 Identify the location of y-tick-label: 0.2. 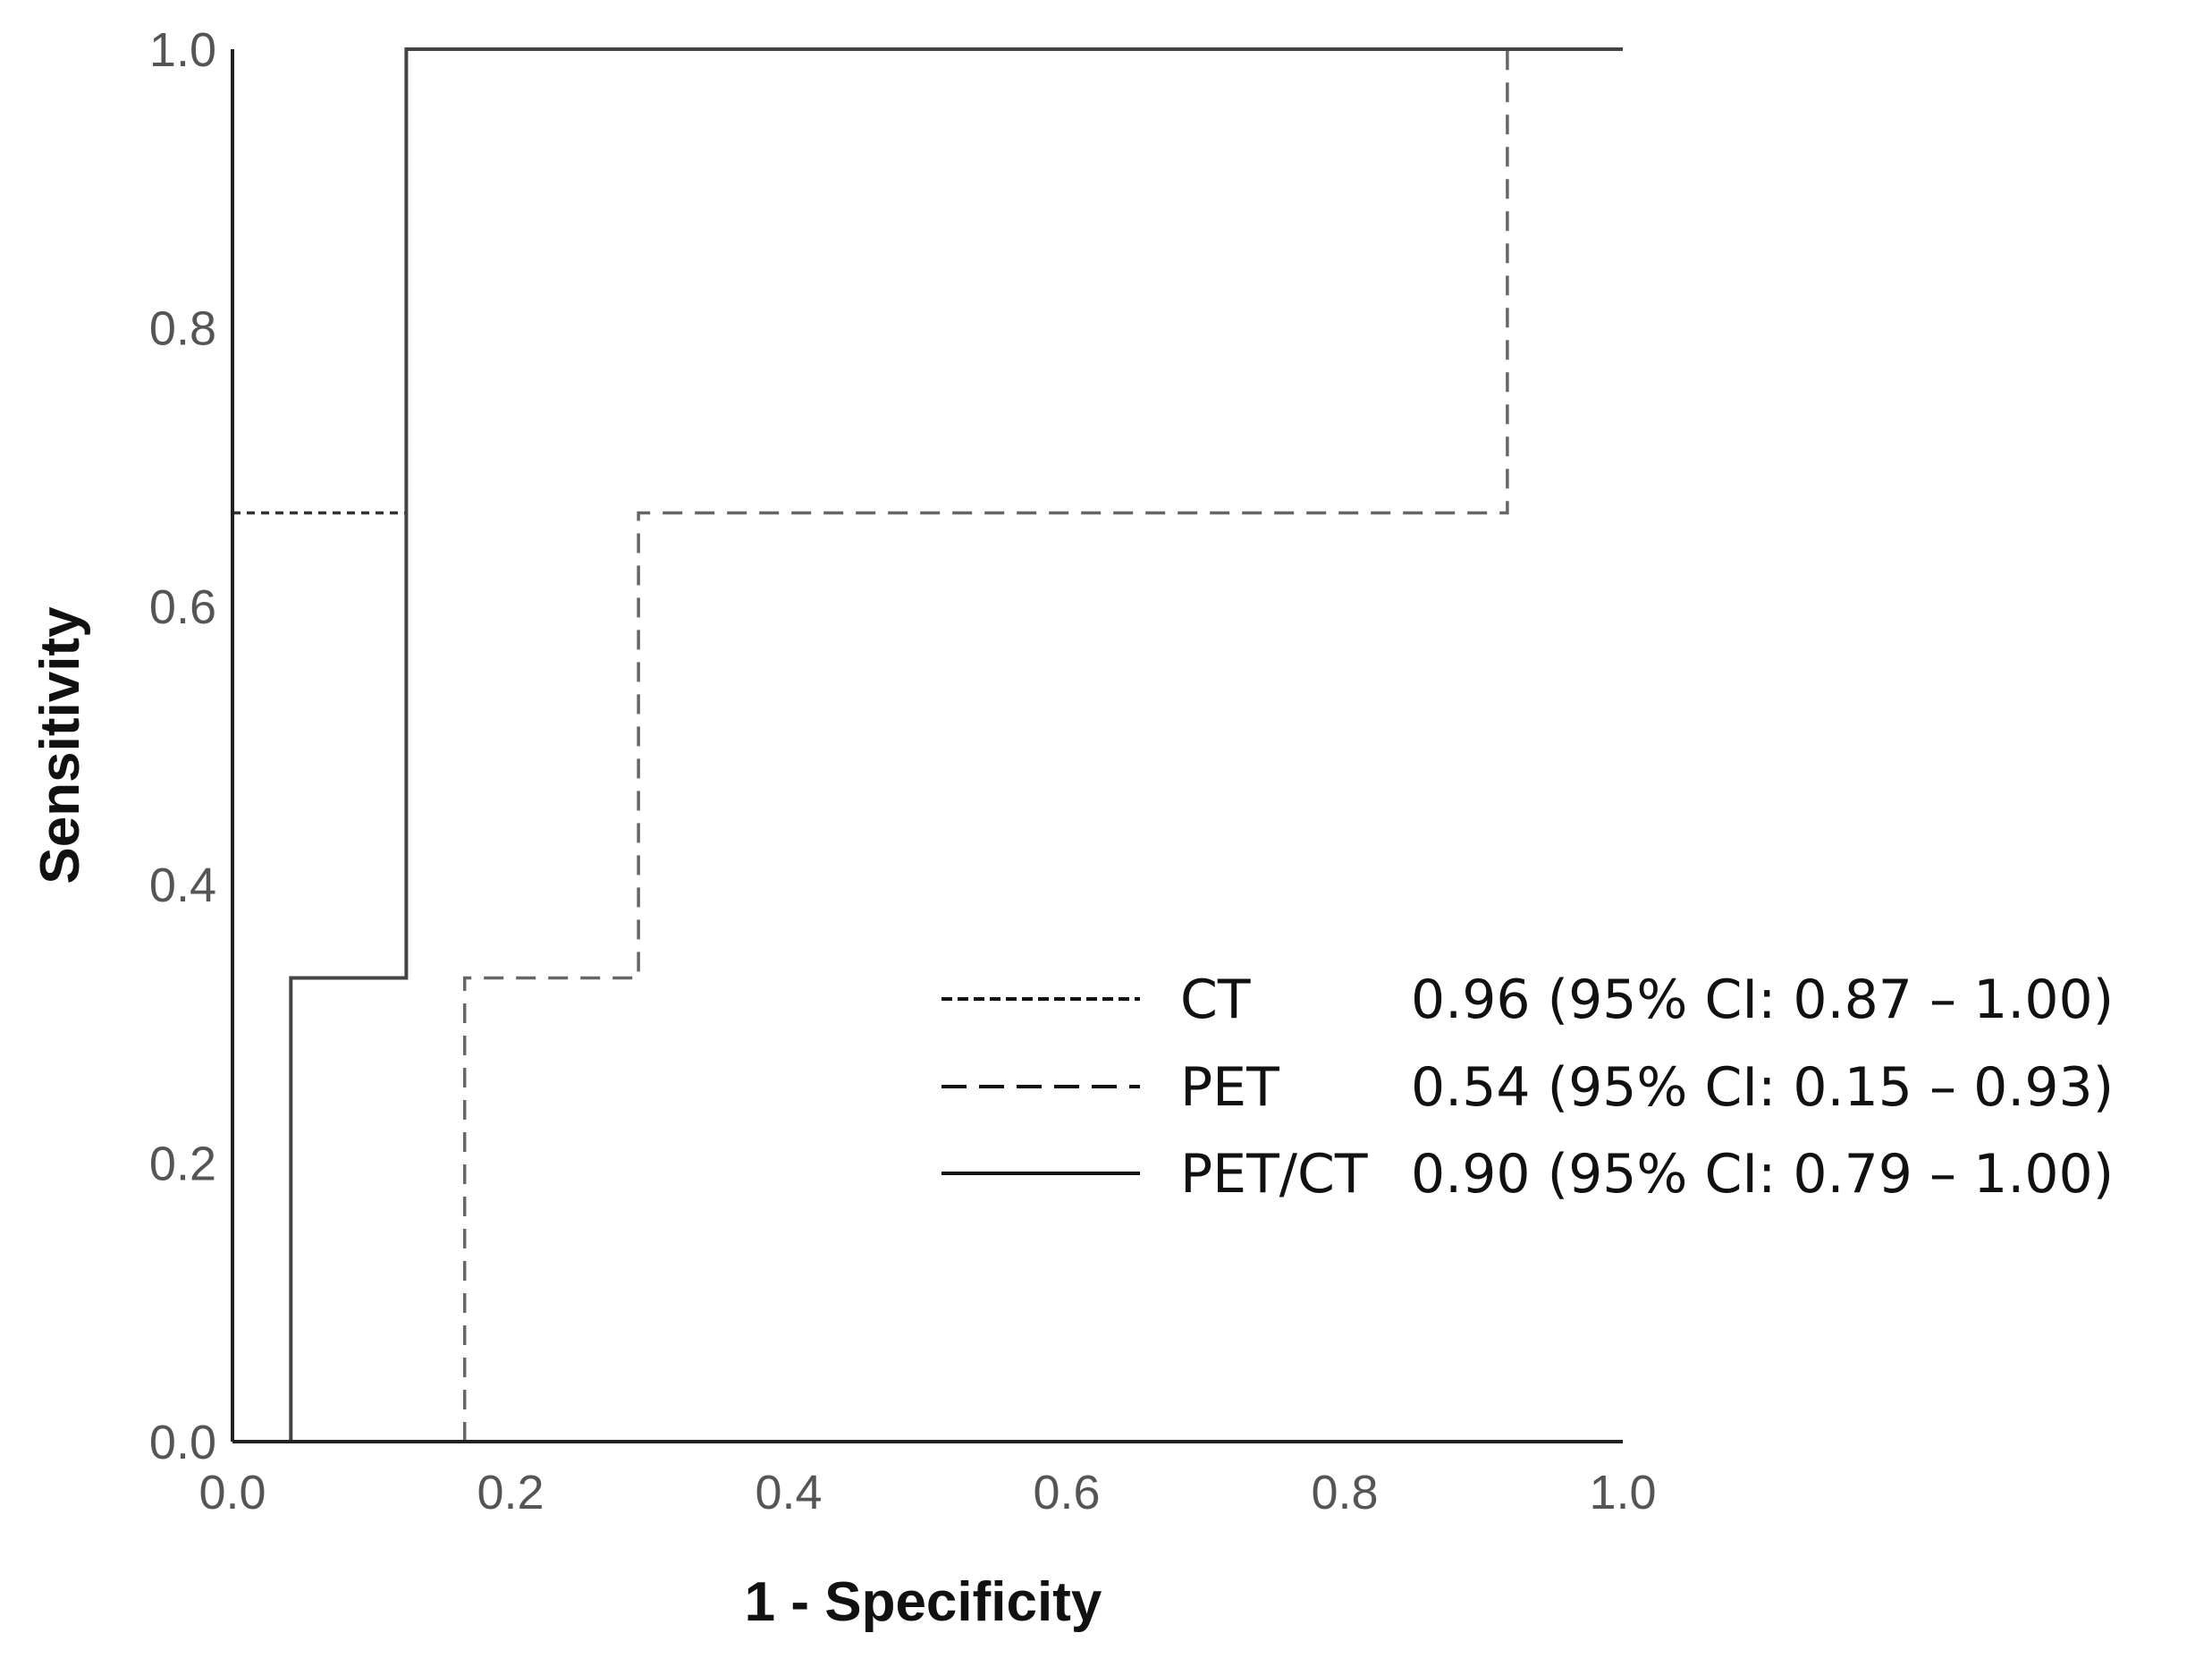
(182, 1164).